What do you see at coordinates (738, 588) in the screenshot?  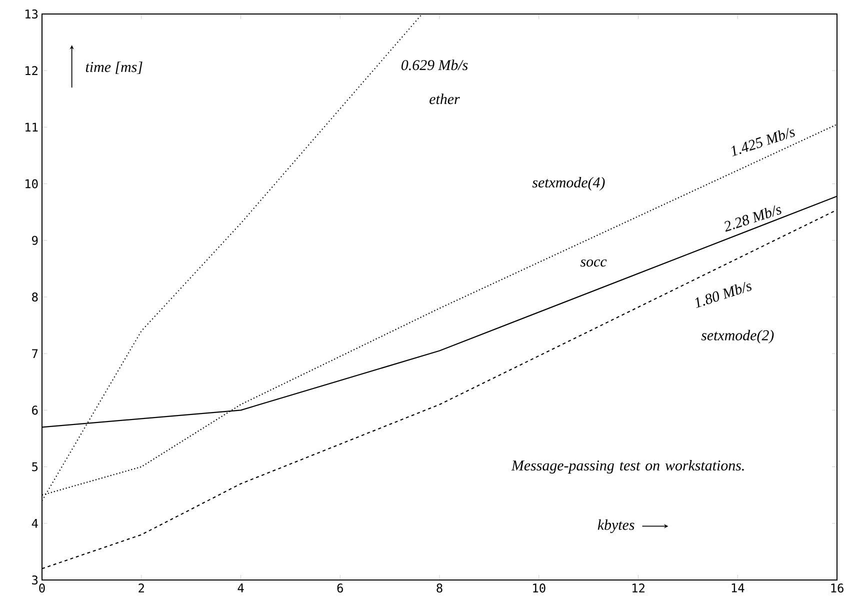 I see `x-tick-label: 14` at bounding box center [738, 588].